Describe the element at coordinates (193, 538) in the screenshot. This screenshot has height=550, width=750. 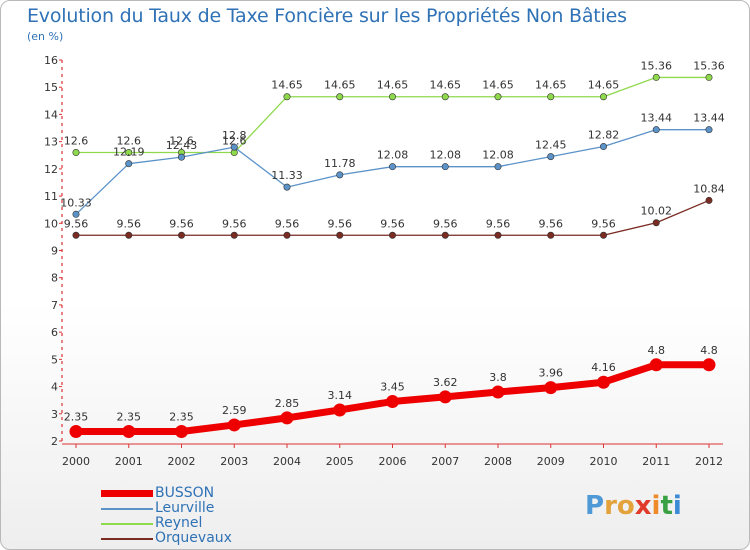
I see `legend-label-orquevaux: Orquevaux` at that location.